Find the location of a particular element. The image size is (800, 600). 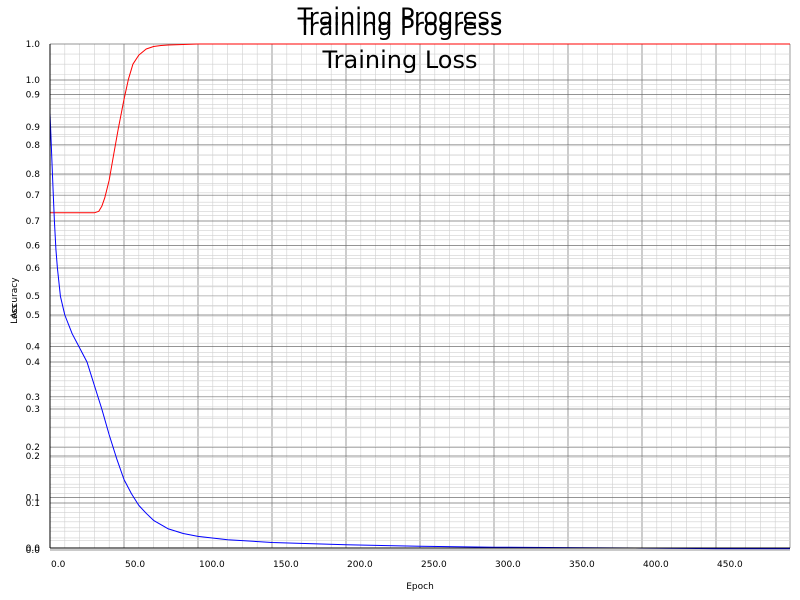

chart-title-2: Training Progress is located at coordinates (400, 27).